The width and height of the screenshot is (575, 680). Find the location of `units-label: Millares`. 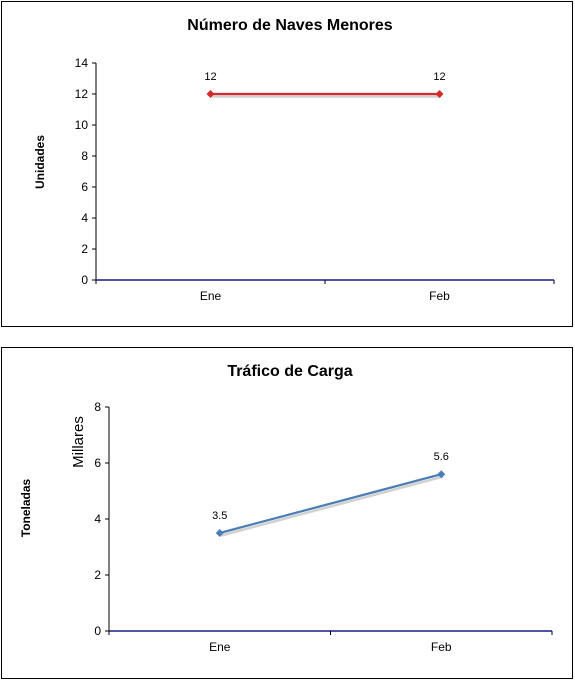

units-label: Millares is located at coordinates (78, 442).